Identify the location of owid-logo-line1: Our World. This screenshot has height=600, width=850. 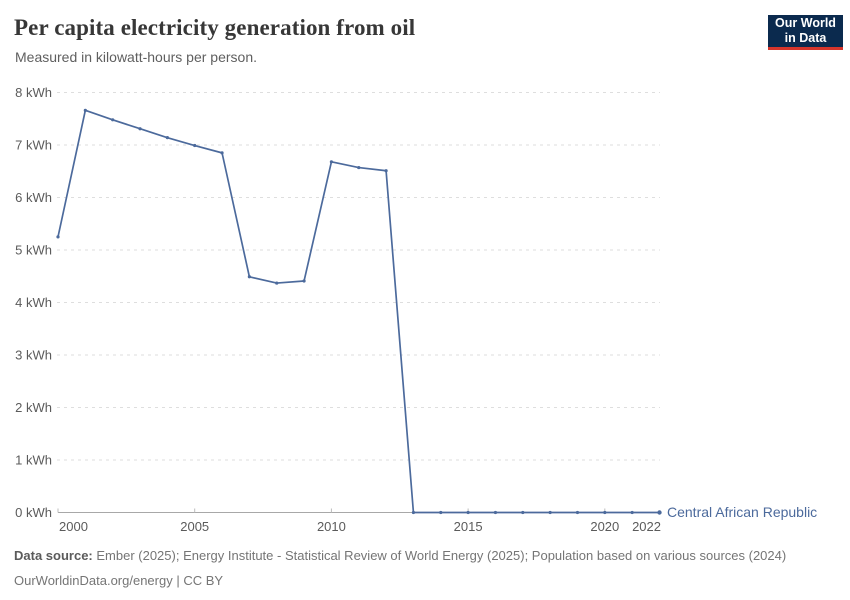
(805, 23).